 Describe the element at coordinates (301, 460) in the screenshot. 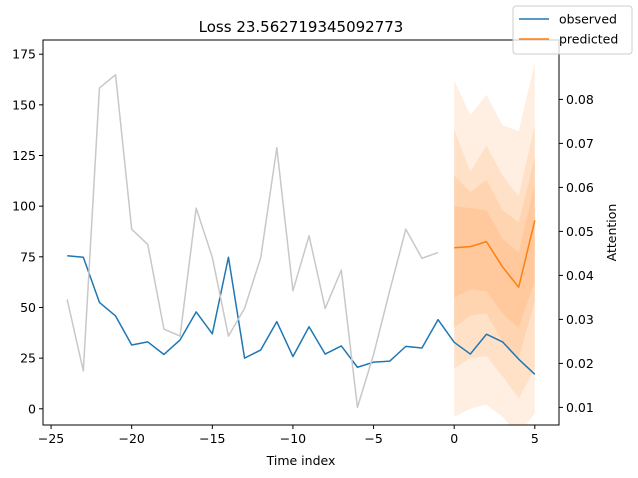

I see `x-axis-title: Time index` at that location.